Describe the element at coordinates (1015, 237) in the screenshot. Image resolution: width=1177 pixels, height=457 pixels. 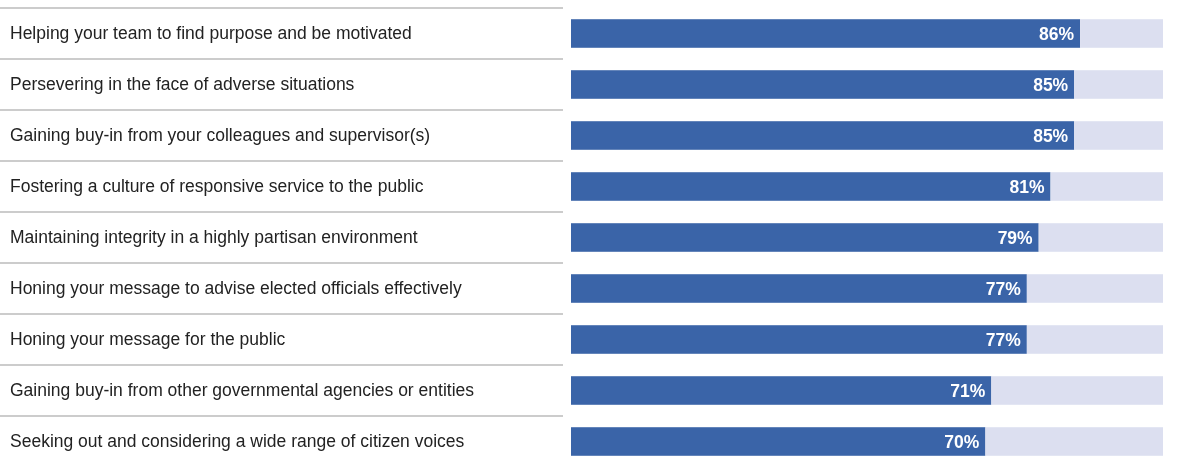
I see `data-label: 79%` at that location.